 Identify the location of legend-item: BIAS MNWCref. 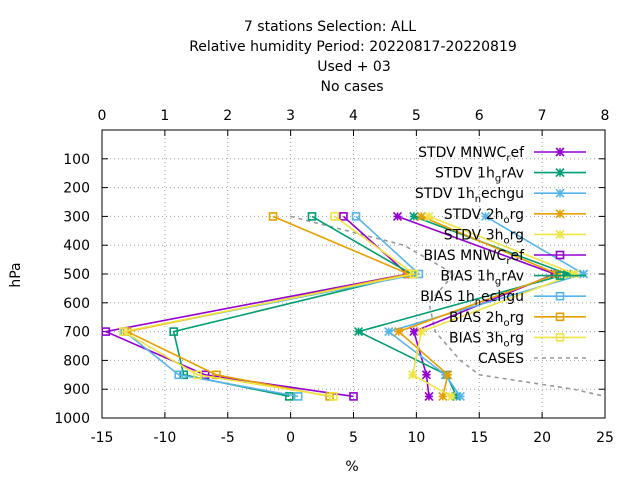
(505, 257).